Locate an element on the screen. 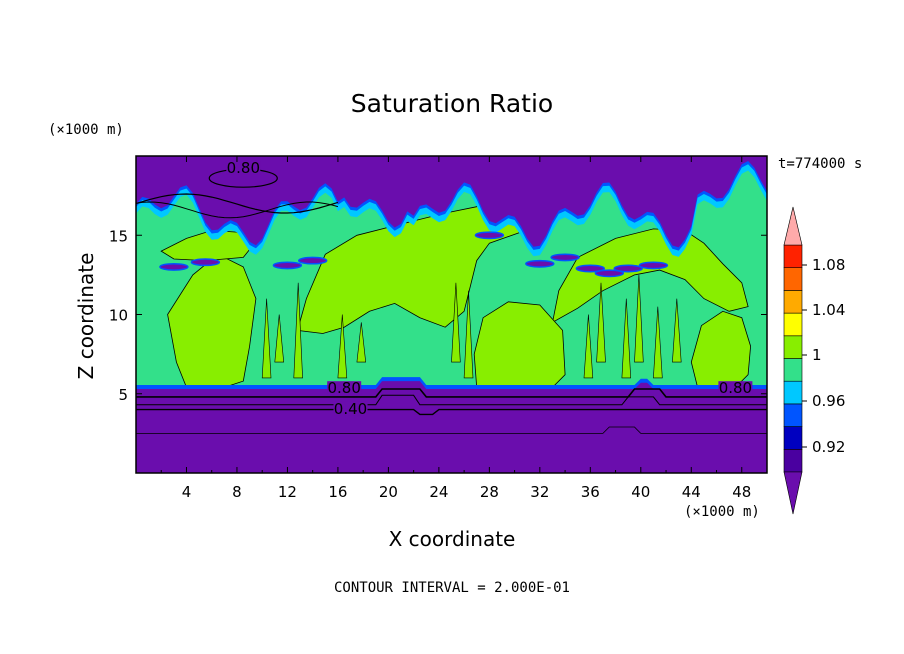  contour-line-0.20 is located at coordinates (451, 430).